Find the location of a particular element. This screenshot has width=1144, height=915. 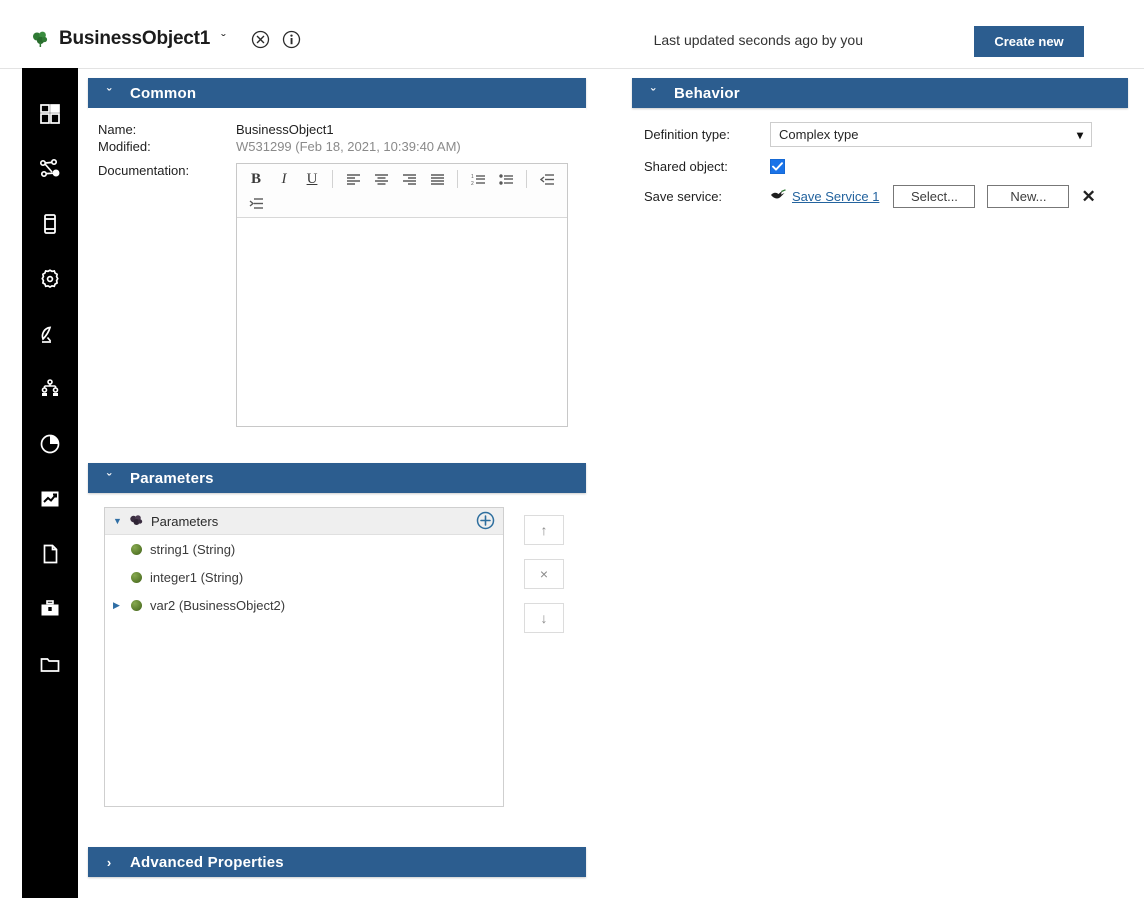

list-item-label: string1 (String) is located at coordinates (193, 549).